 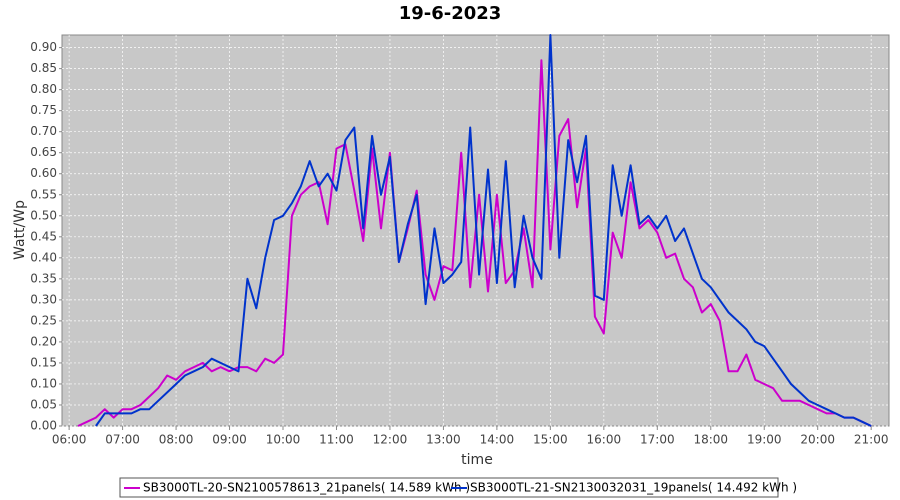 I want to click on x-tick-label: 17:00, so click(x=657, y=440).